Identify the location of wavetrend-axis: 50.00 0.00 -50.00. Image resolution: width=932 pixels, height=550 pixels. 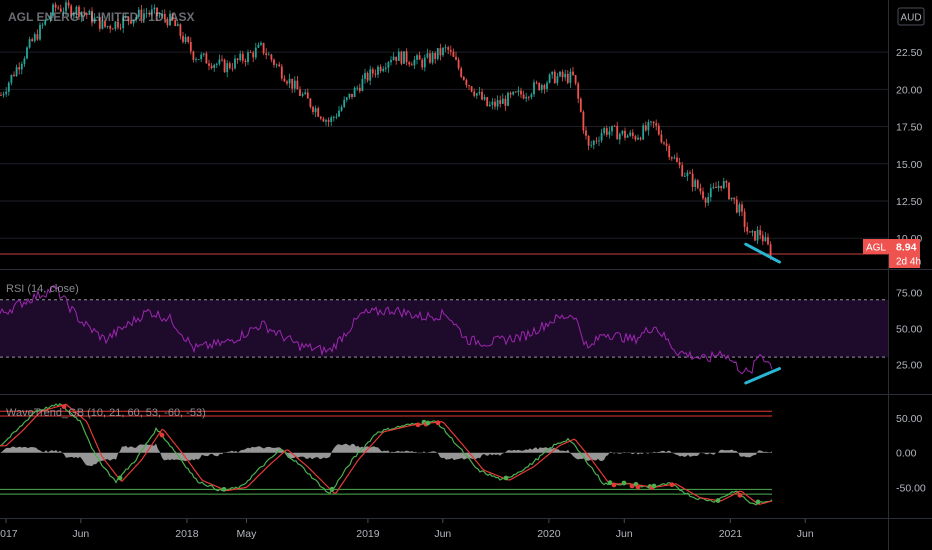
(911, 453).